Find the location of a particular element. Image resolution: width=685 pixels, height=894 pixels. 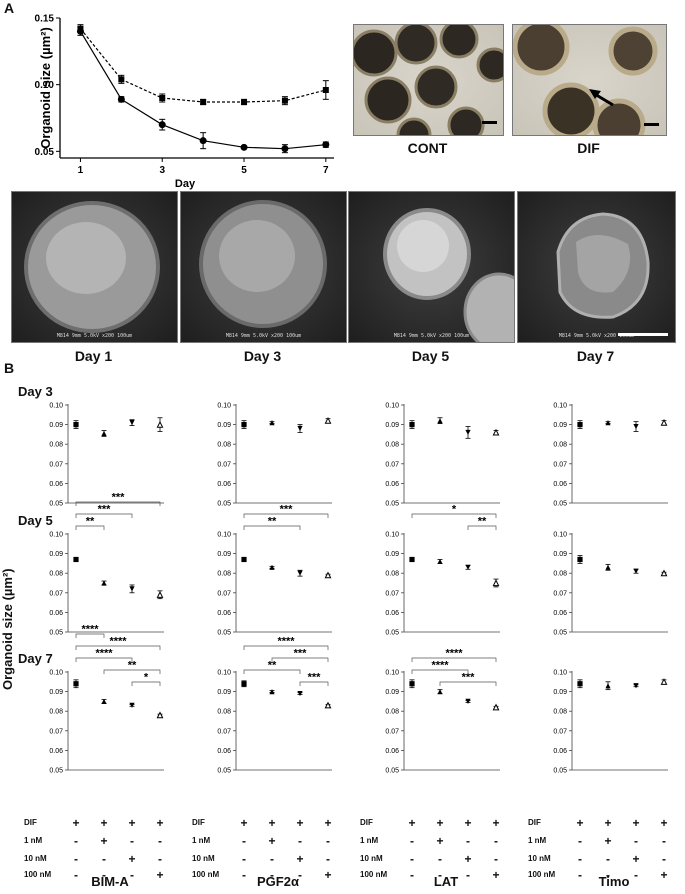

day7-title: Day 7 is located at coordinates (35, 658).